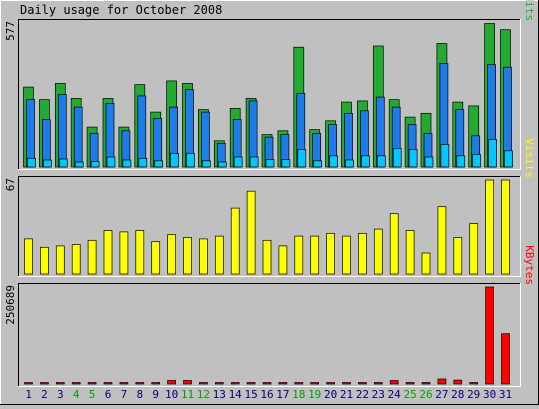 This screenshot has width=539, height=409. Describe the element at coordinates (10, 31) in the screenshot. I see `y-max-tick-label: 577` at that location.